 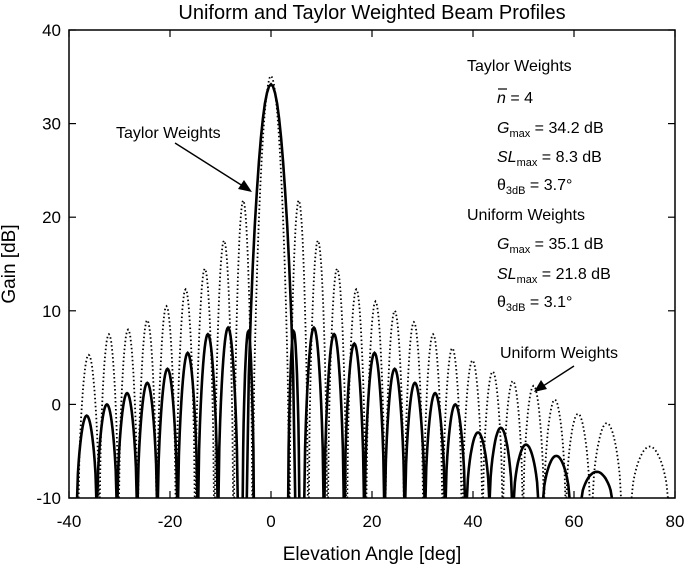 I want to click on taylor-gmax-sub: max, so click(x=519, y=134).